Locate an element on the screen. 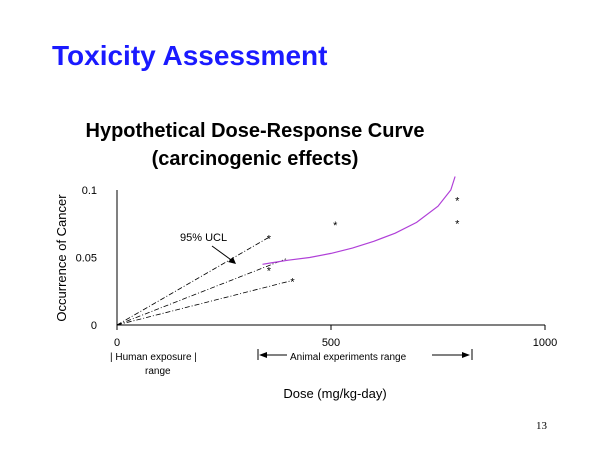 This screenshot has height=450, width=600. ucl-arrow-head is located at coordinates (232, 260).